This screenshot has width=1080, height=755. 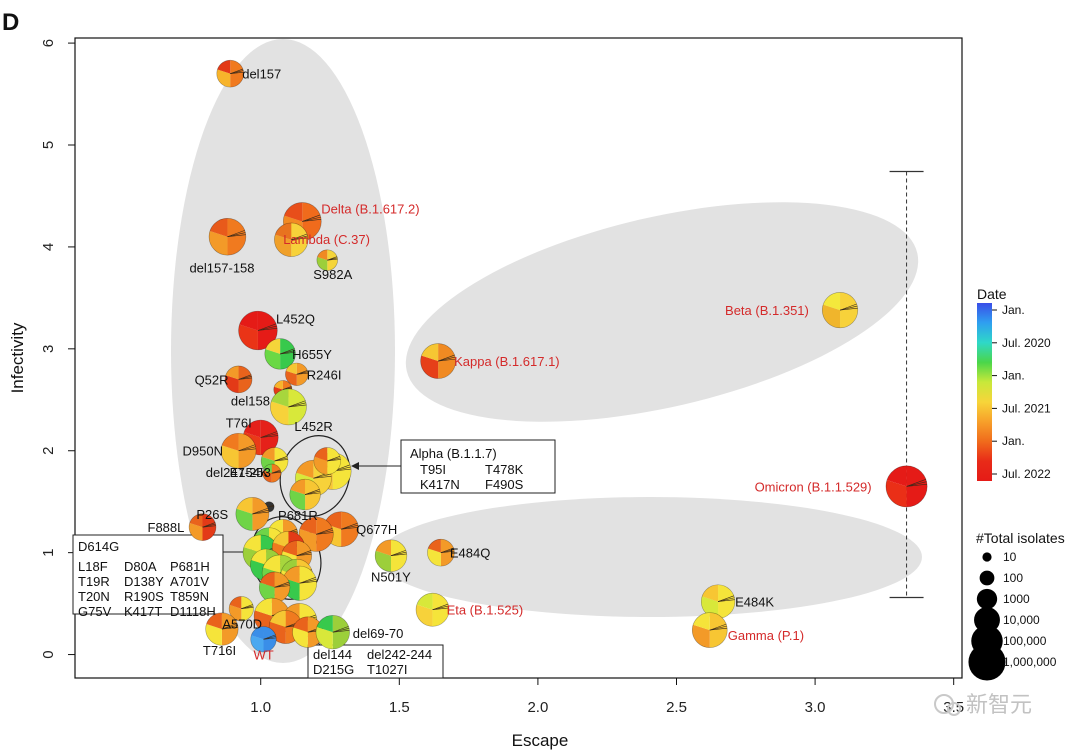 I want to click on legend-size-label-5: 1,000,000, so click(x=1030, y=662).